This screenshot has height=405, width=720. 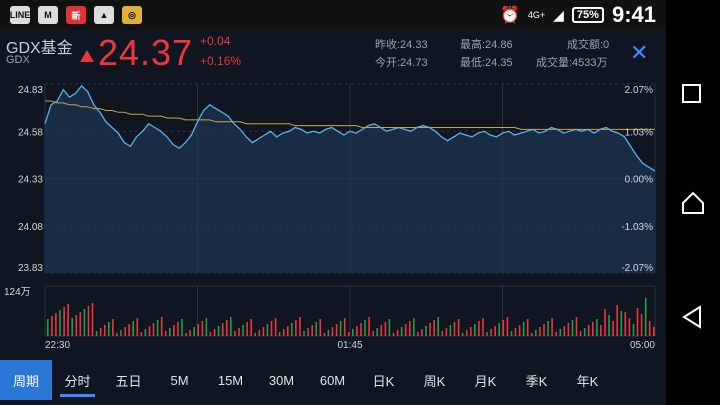 I want to click on tab-30m: 30M, so click(x=281, y=380).